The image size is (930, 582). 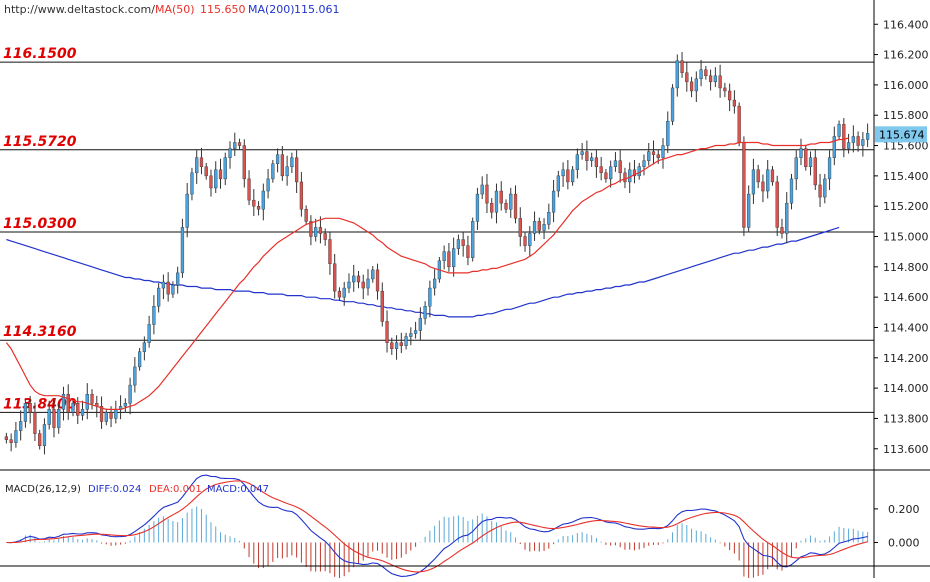 I want to click on level-label: 114.3160, so click(x=40, y=332).